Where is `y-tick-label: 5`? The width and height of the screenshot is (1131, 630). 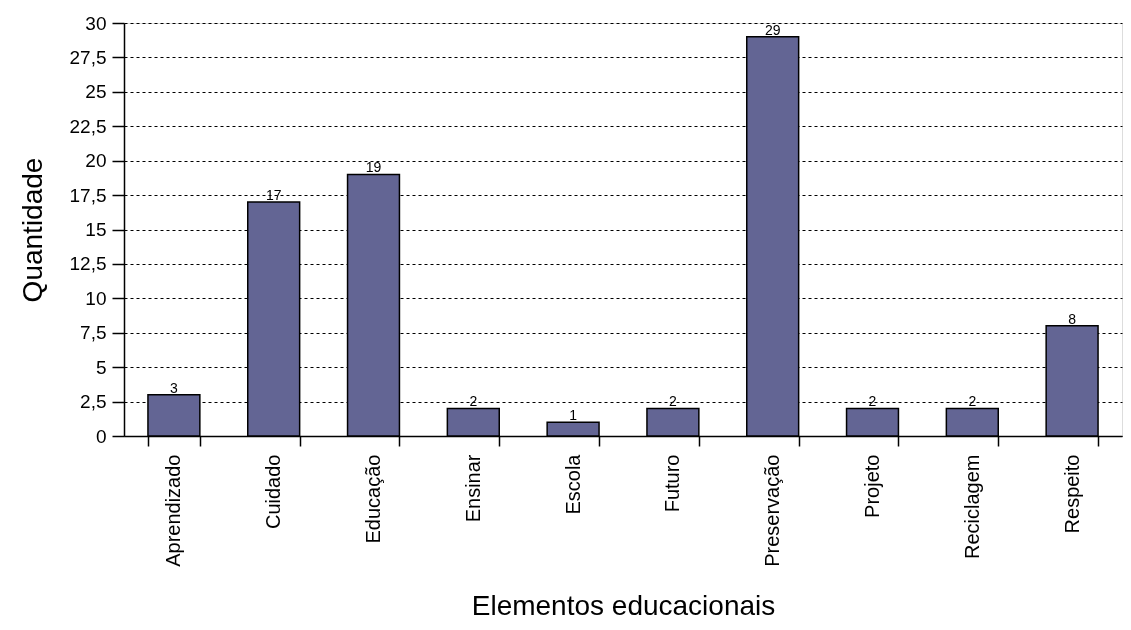
y-tick-label: 5 is located at coordinates (101, 367).